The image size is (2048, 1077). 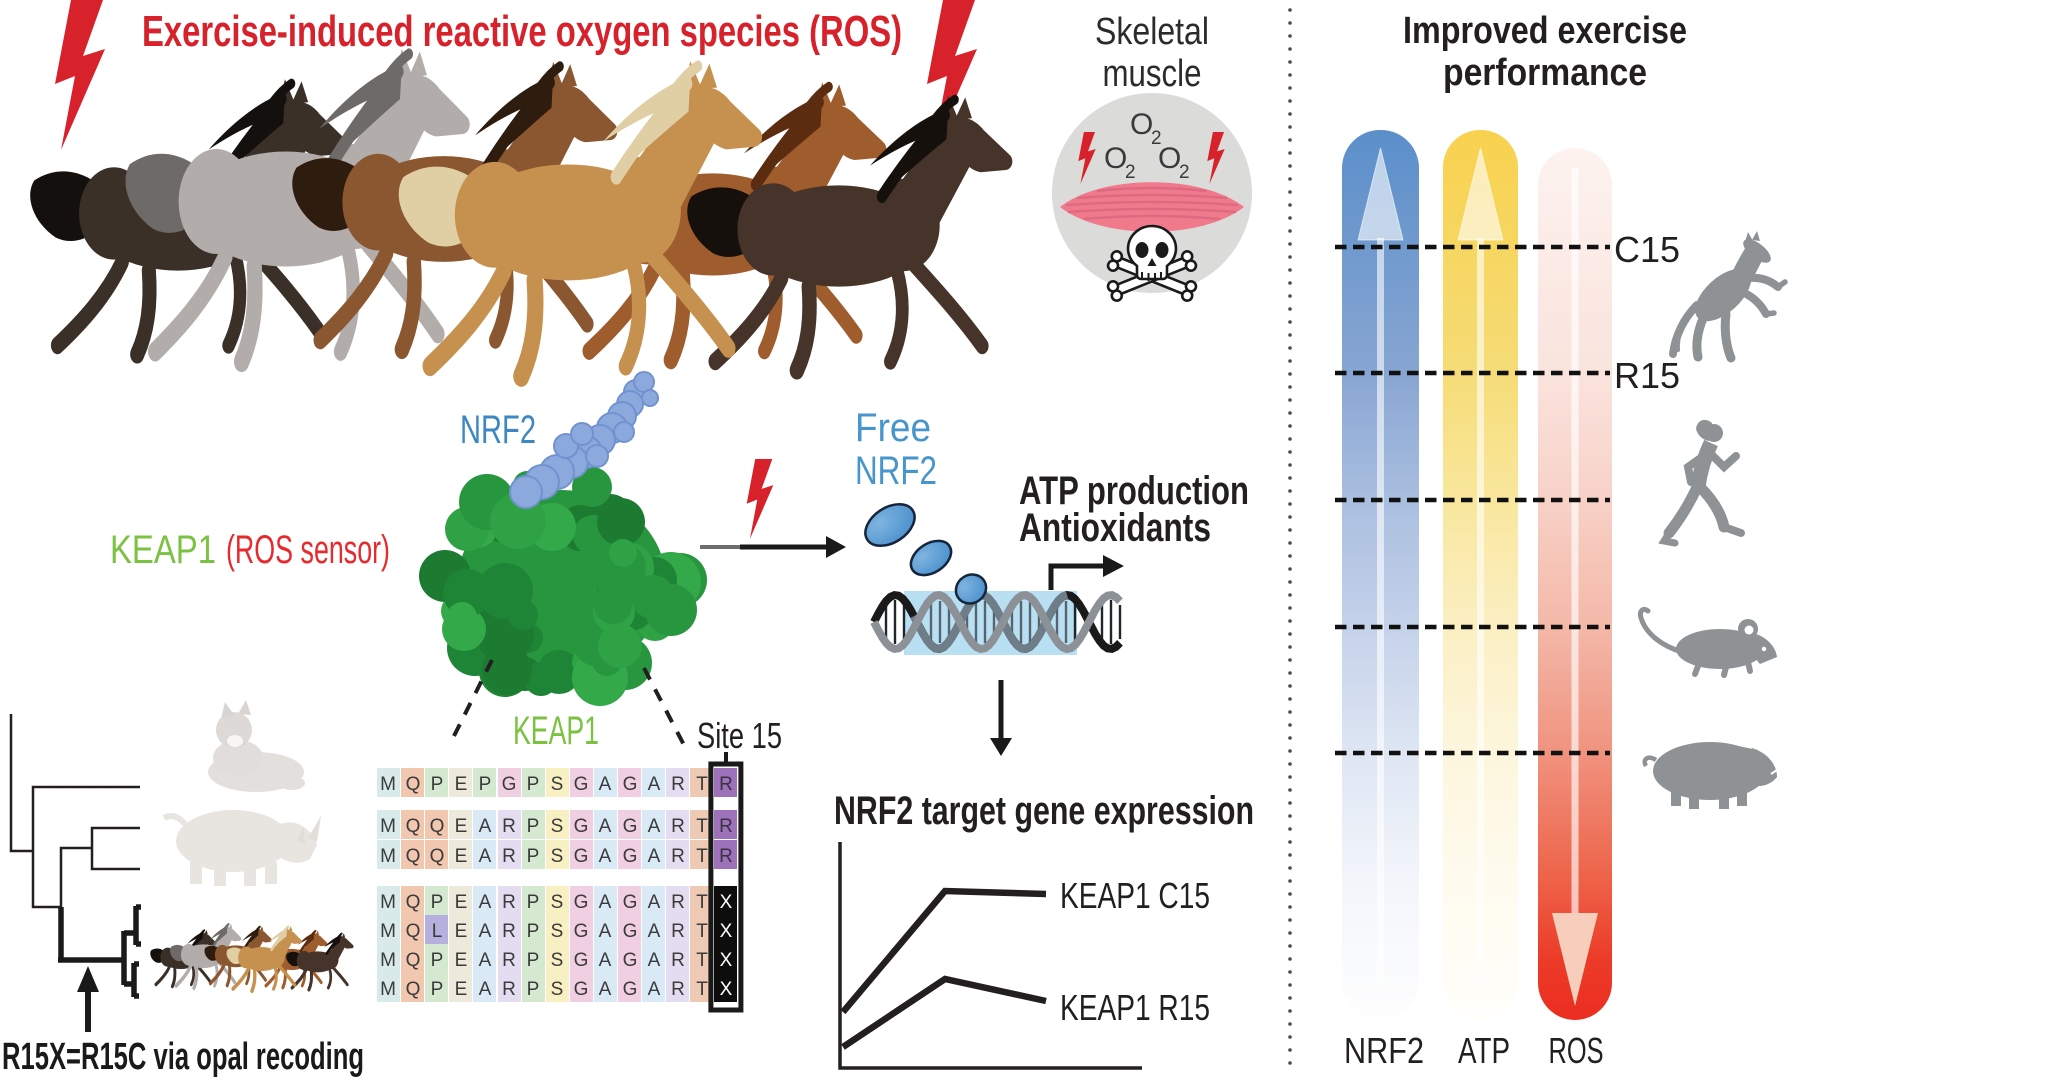 What do you see at coordinates (1115, 528) in the screenshot?
I see `svg-text: Antioxidants` at bounding box center [1115, 528].